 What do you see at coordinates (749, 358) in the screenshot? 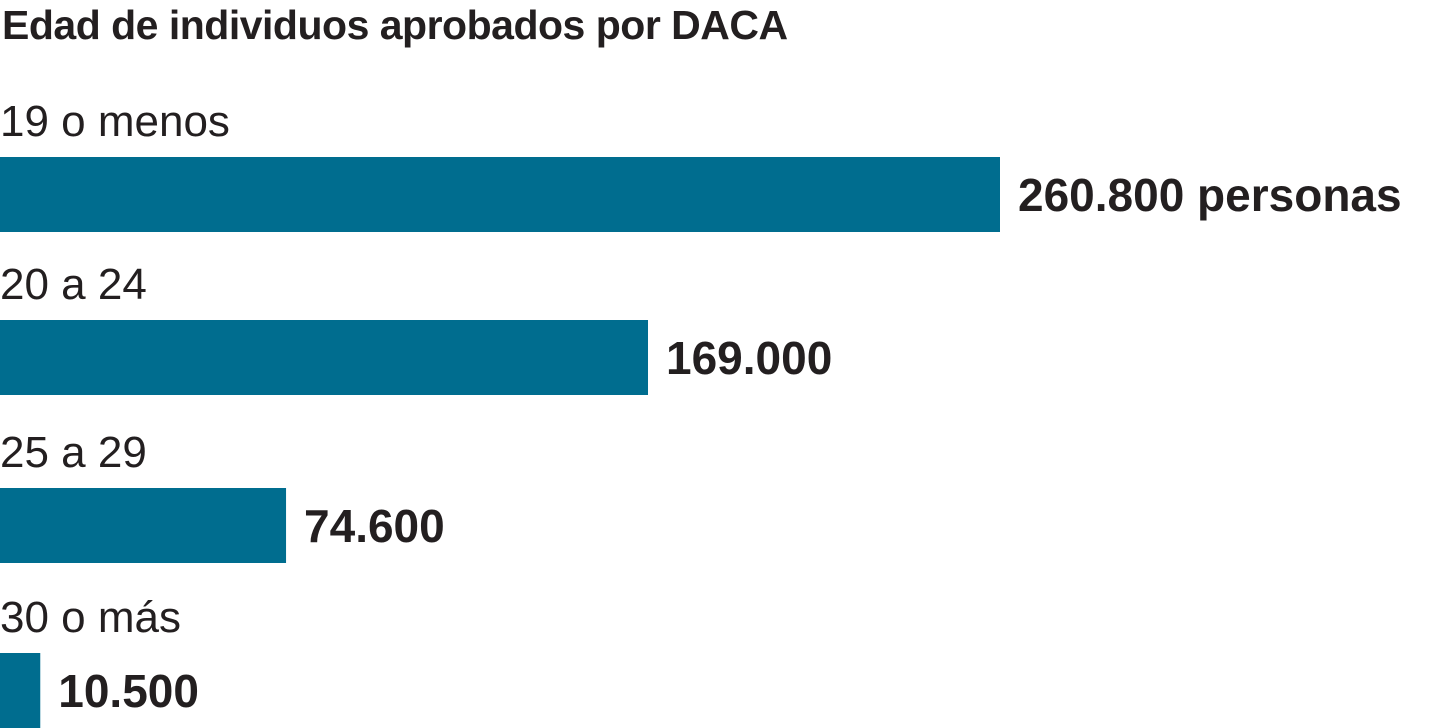
I see `value-label: 169.000` at bounding box center [749, 358].